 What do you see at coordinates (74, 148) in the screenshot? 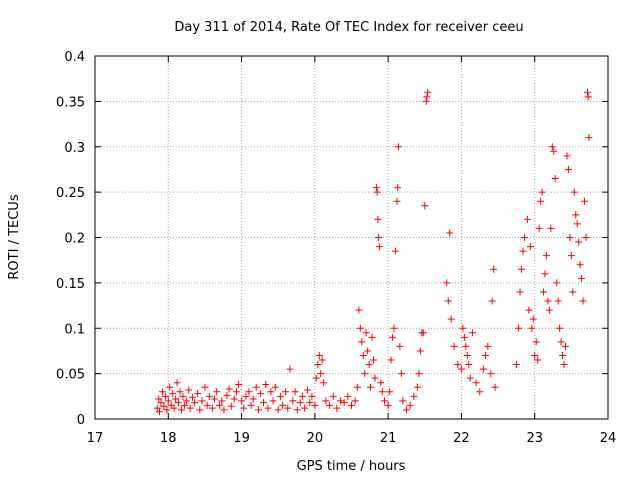
I see `y-tick-label: 0.3` at bounding box center [74, 148].